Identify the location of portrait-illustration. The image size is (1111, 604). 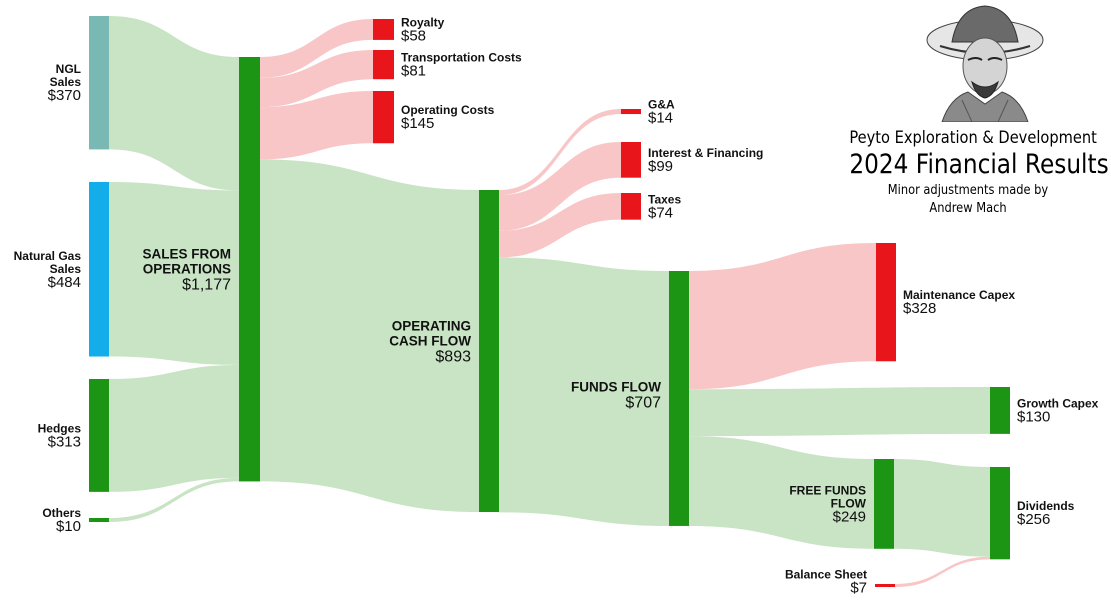
(985, 63).